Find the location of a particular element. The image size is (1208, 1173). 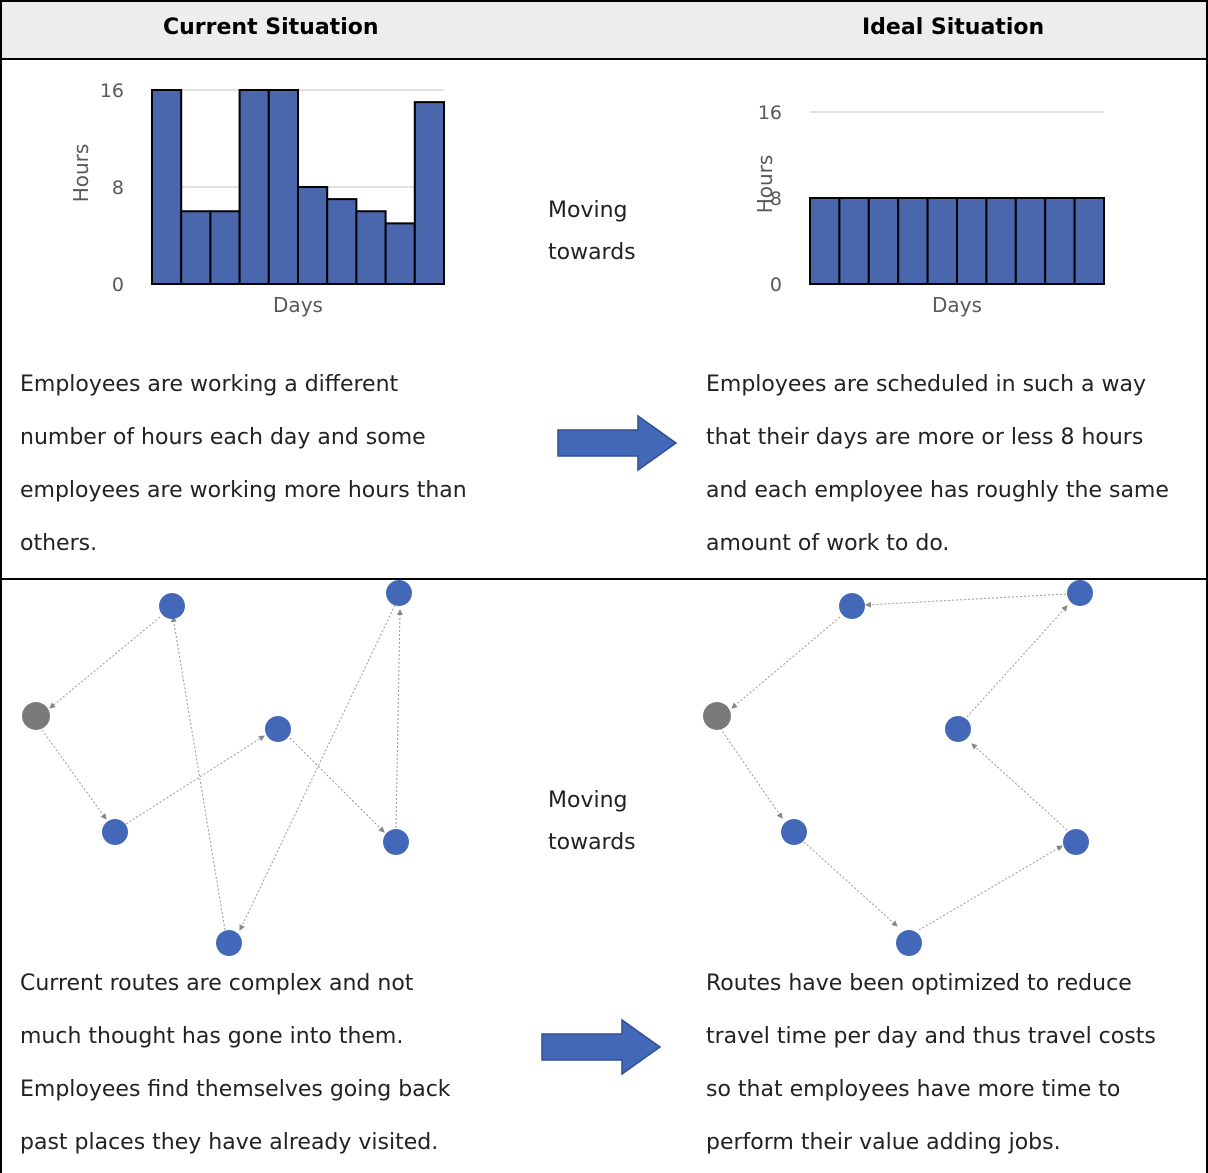

header-divider is located at coordinates (604, 59).